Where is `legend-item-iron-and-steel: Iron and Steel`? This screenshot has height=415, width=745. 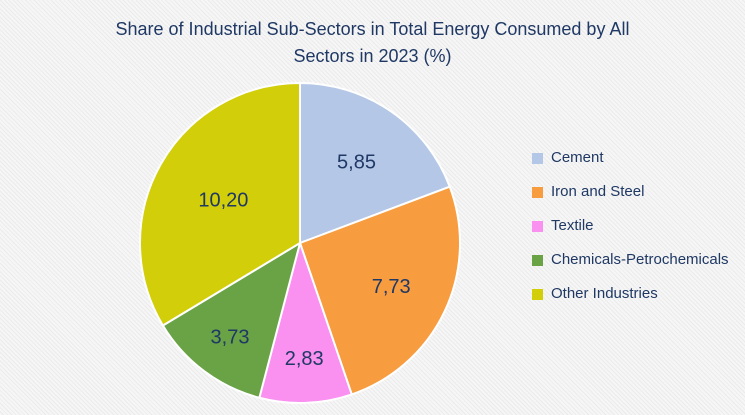
legend-item-iron-and-steel: Iron and Steel is located at coordinates (630, 192).